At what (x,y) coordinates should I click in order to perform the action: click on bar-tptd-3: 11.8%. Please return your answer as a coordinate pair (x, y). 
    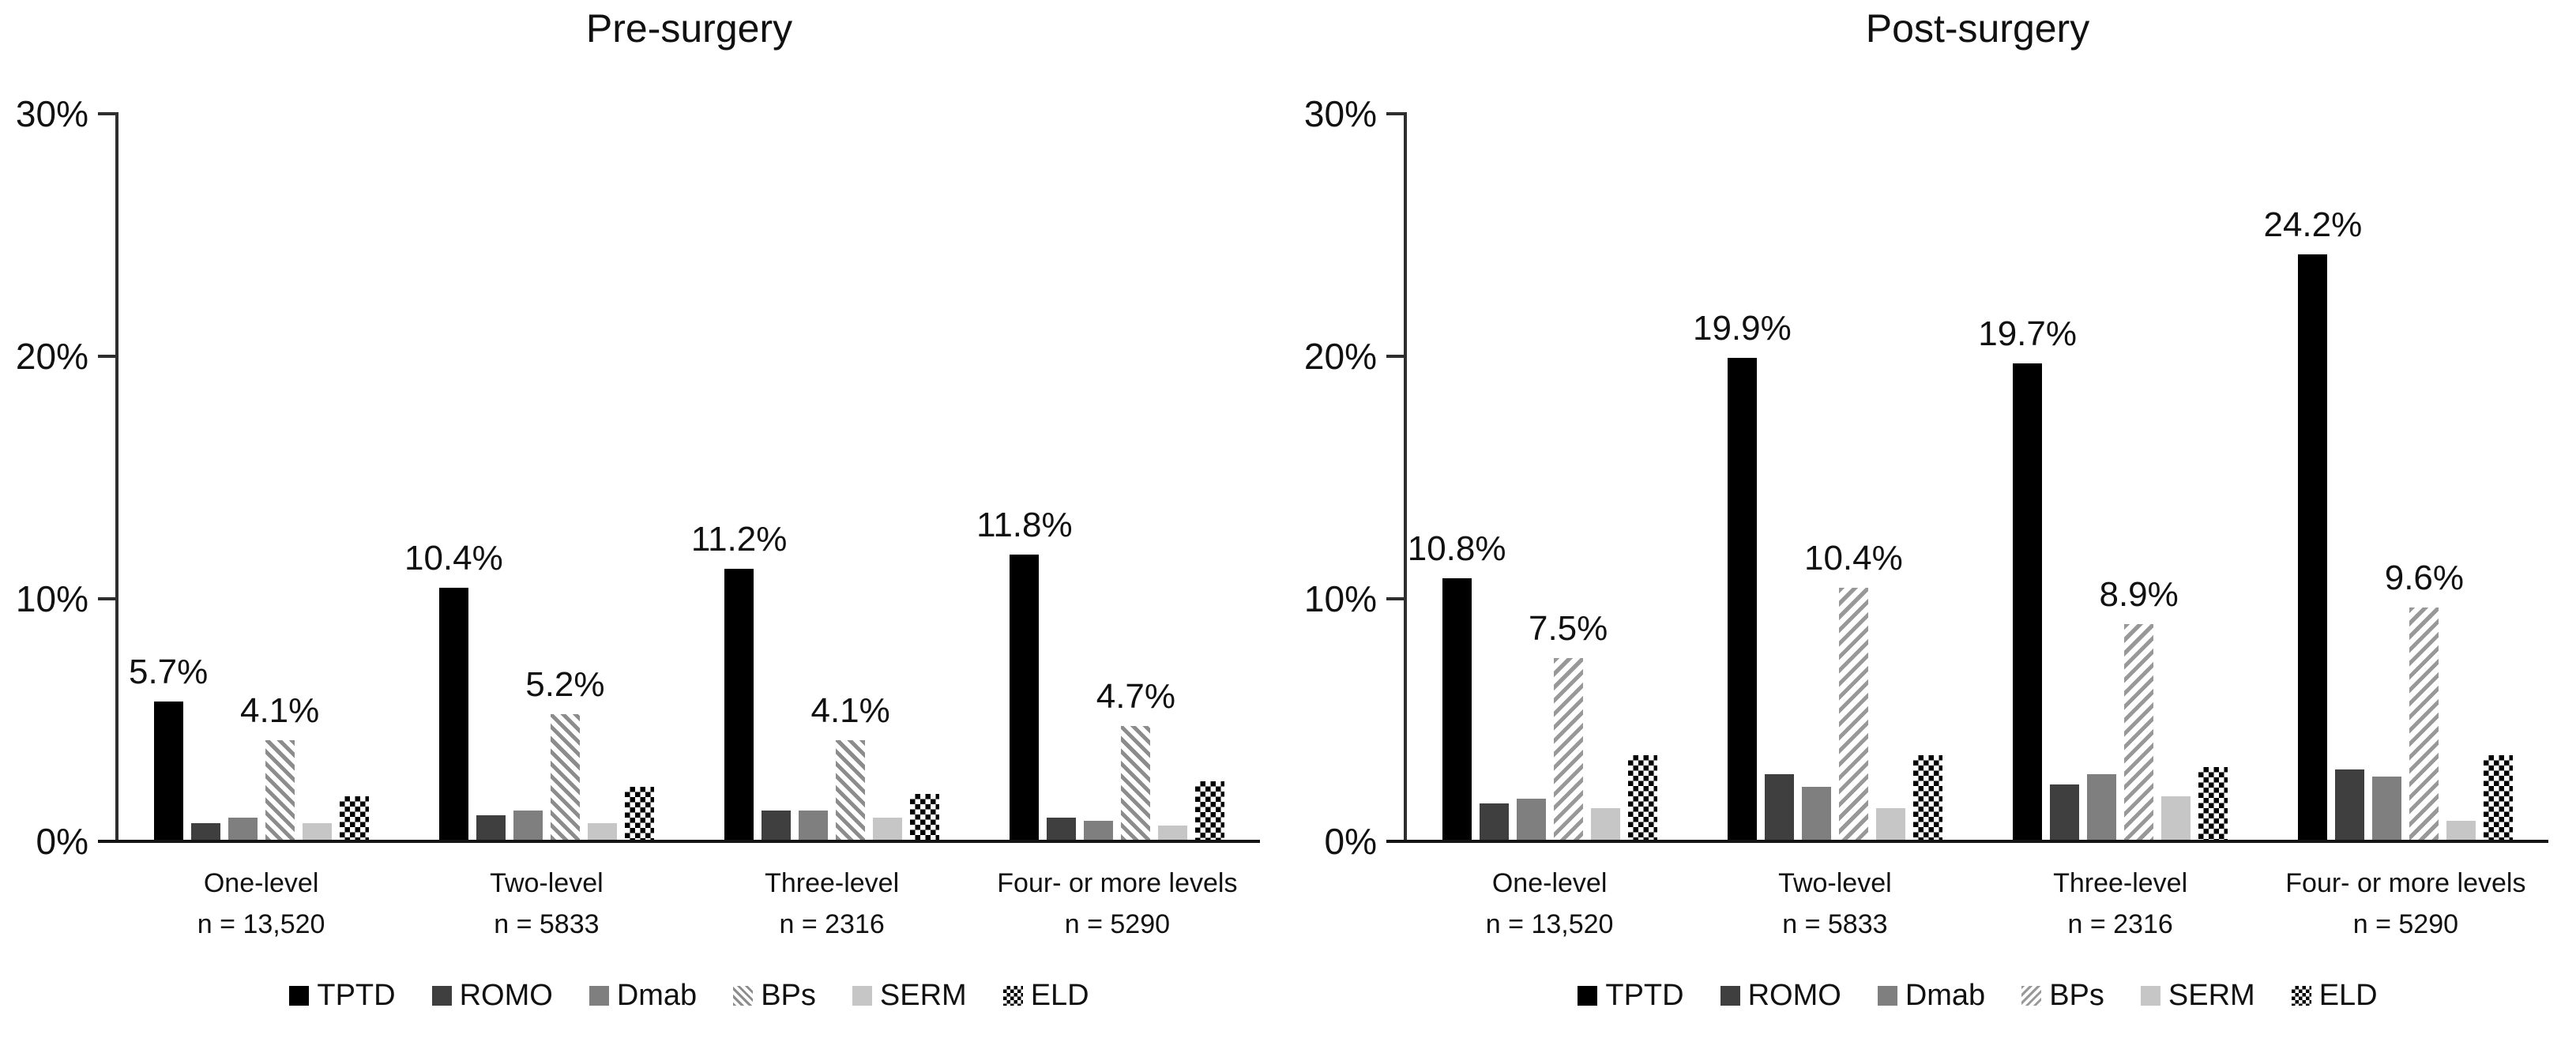
    Looking at the image, I should click on (1024, 673).